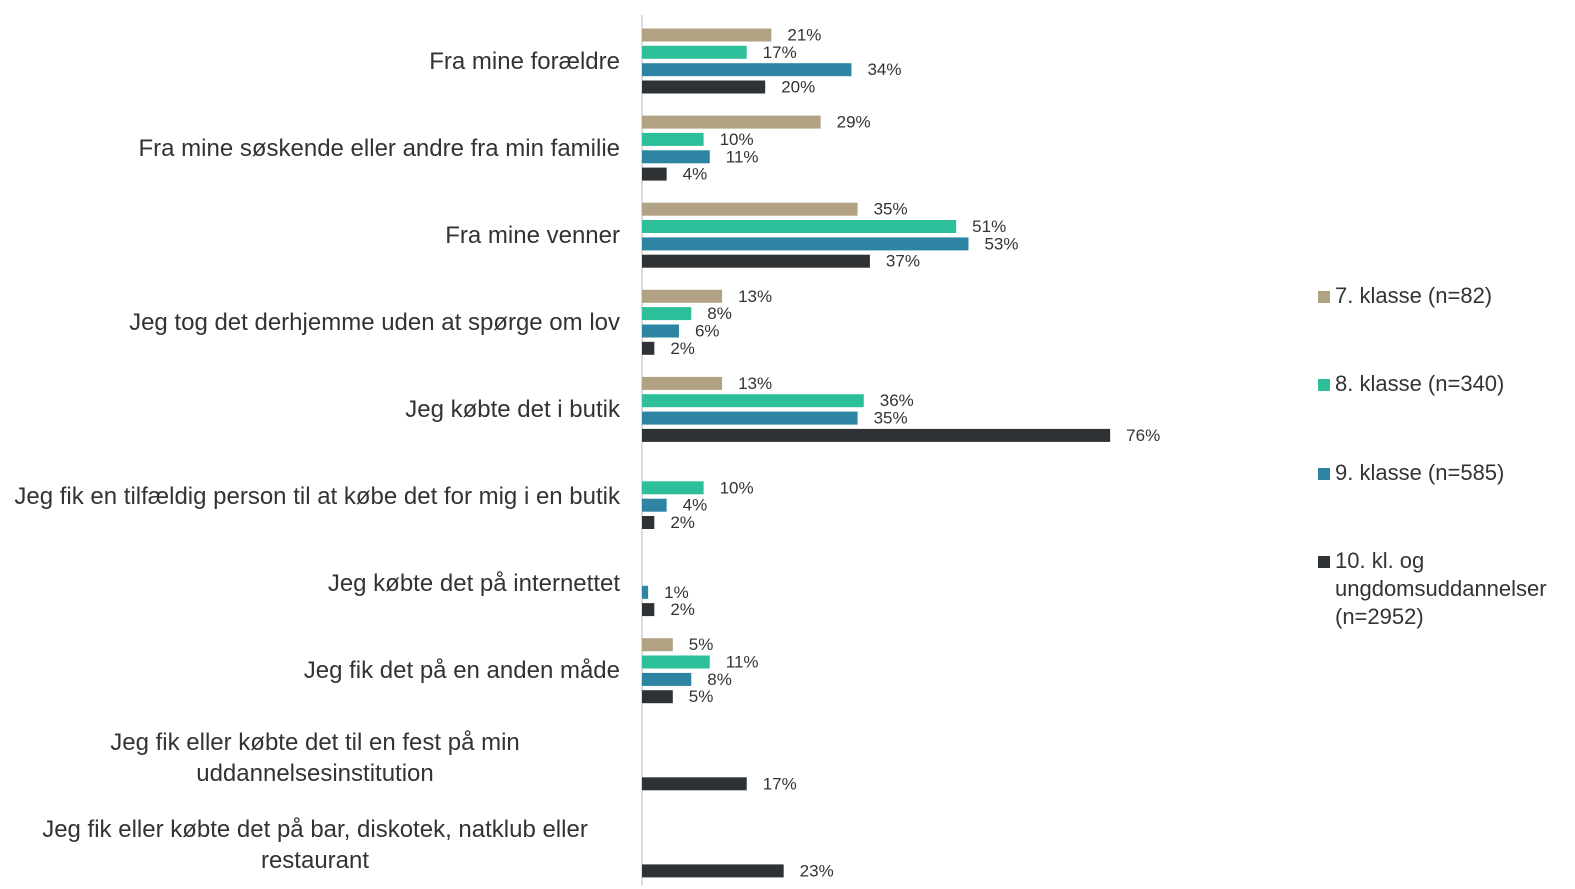 The height and width of the screenshot is (889, 1575). Describe the element at coordinates (310, 61) in the screenshot. I see `category-label-box: Fra mine forældre` at that location.